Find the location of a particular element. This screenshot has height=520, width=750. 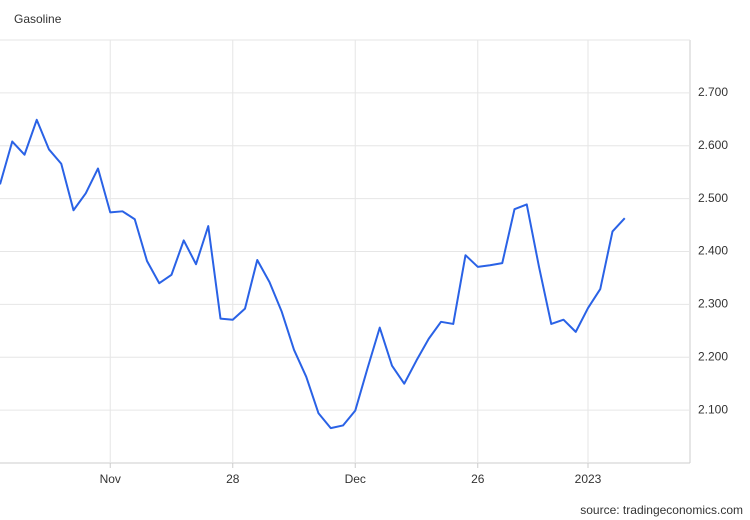

chart-title: Gasoline is located at coordinates (38, 19).